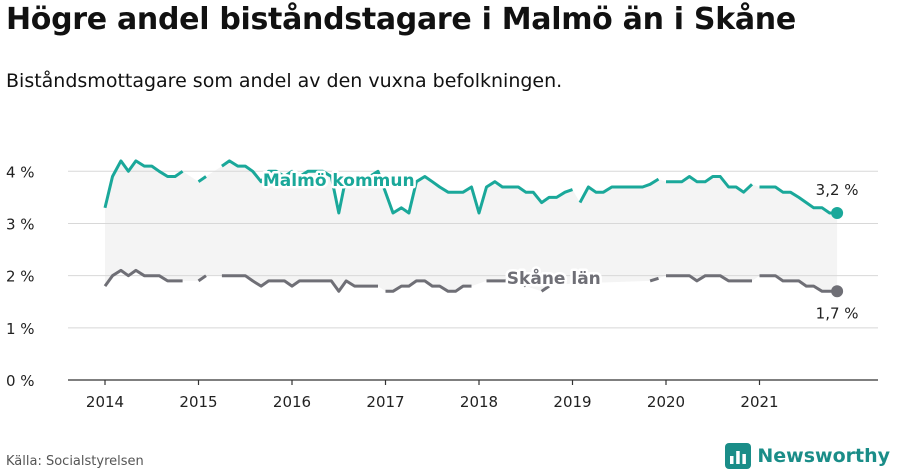  I want to click on series-label-malmo-halo: Malmö kommun, so click(339, 181).